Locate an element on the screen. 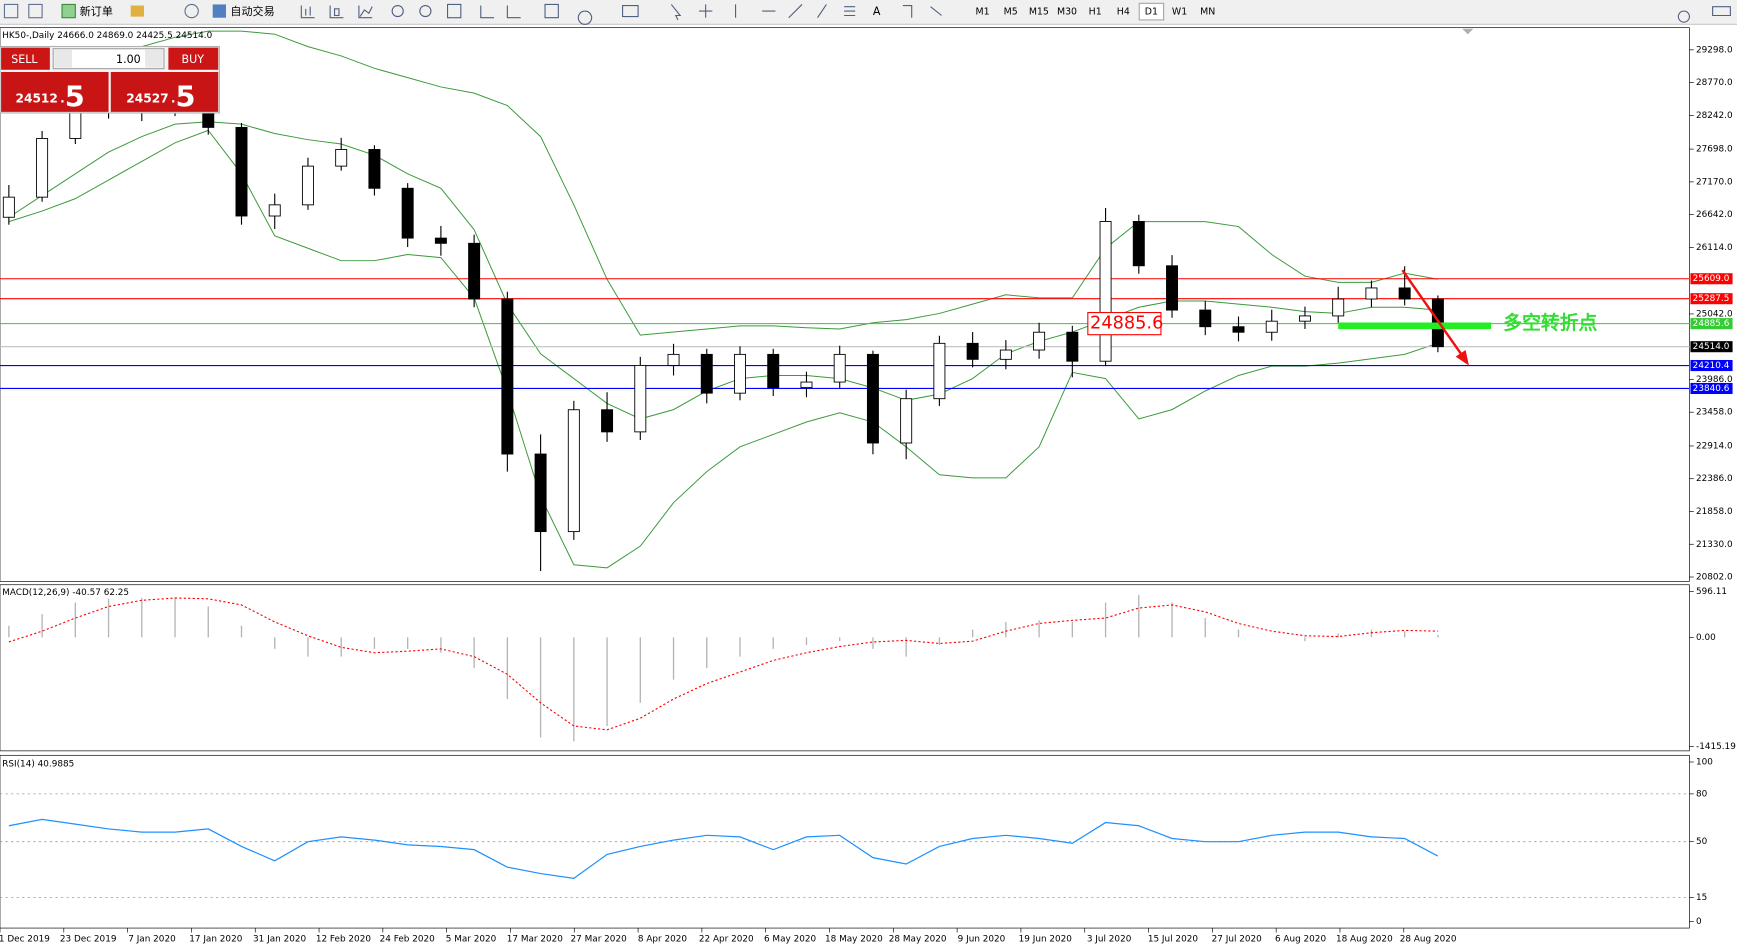  toolbar-tools is located at coordinates (1015, 14).